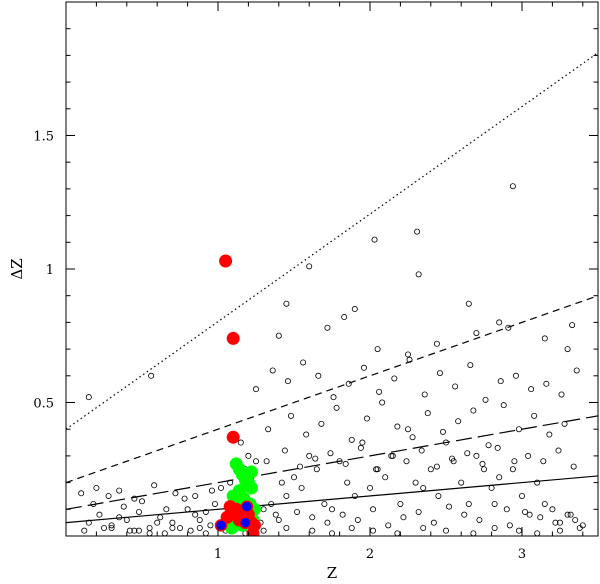 Image resolution: width=600 pixels, height=584 pixels. I want to click on y-axis-label: ΔZ, so click(17, 268).